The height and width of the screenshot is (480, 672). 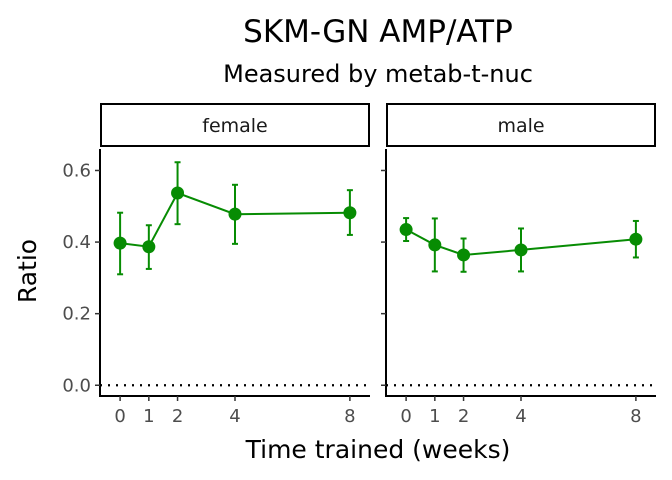 I want to click on strip-label: male, so click(x=520, y=126).